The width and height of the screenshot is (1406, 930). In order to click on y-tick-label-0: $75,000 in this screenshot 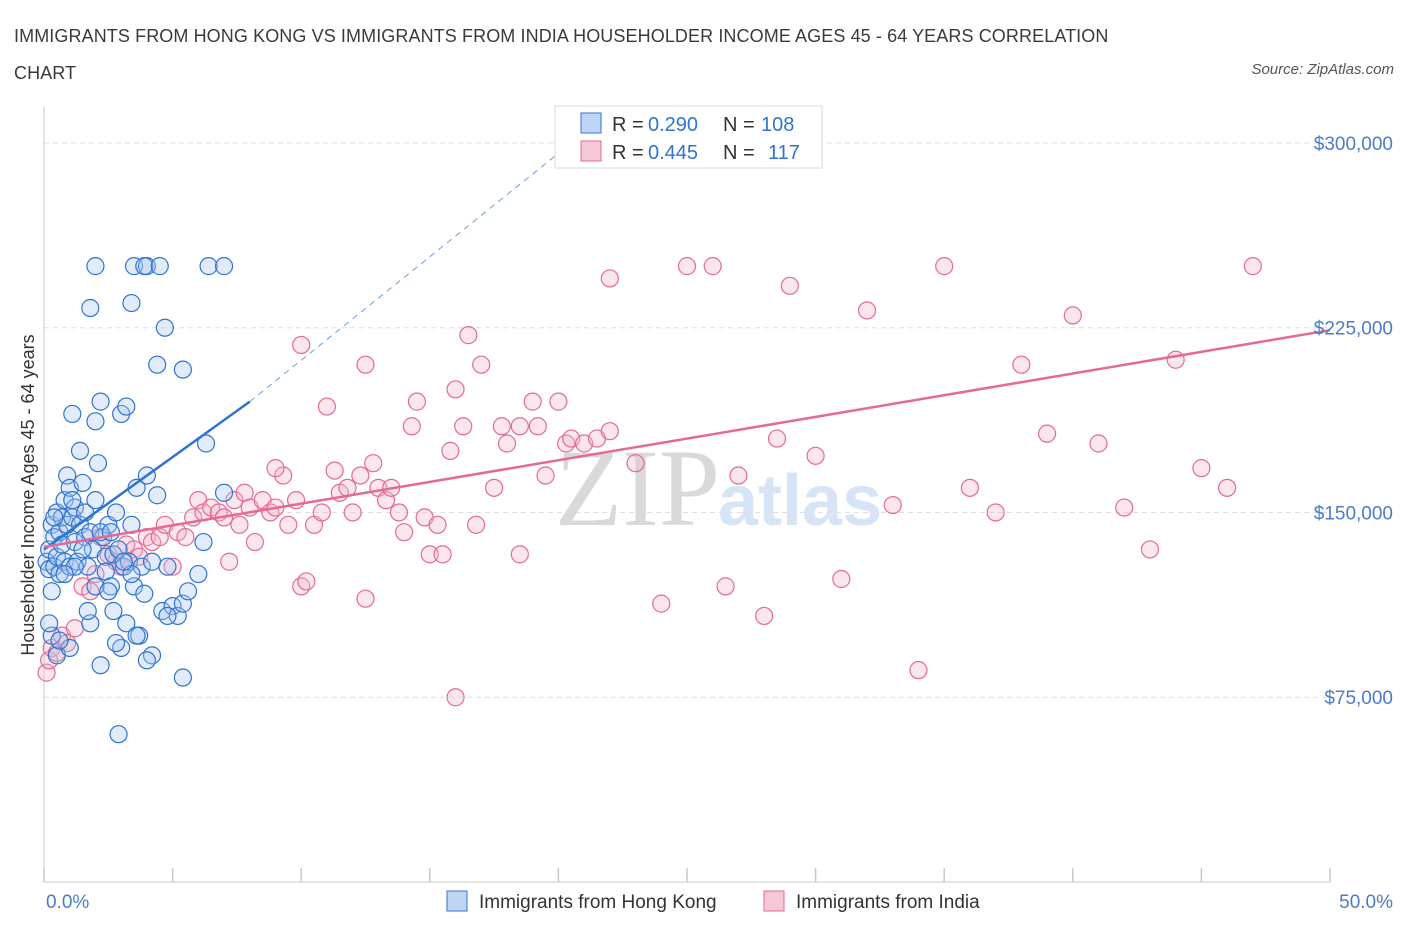, I will do `click(1358, 698)`.